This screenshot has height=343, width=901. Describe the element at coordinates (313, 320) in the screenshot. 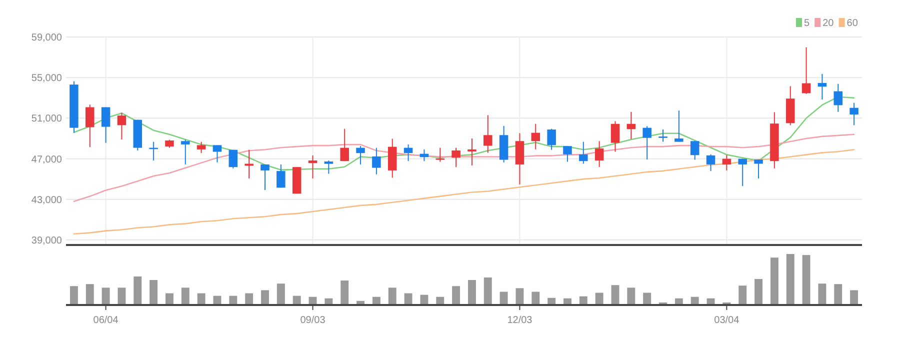

I see `x-tick-label: 09/03` at that location.